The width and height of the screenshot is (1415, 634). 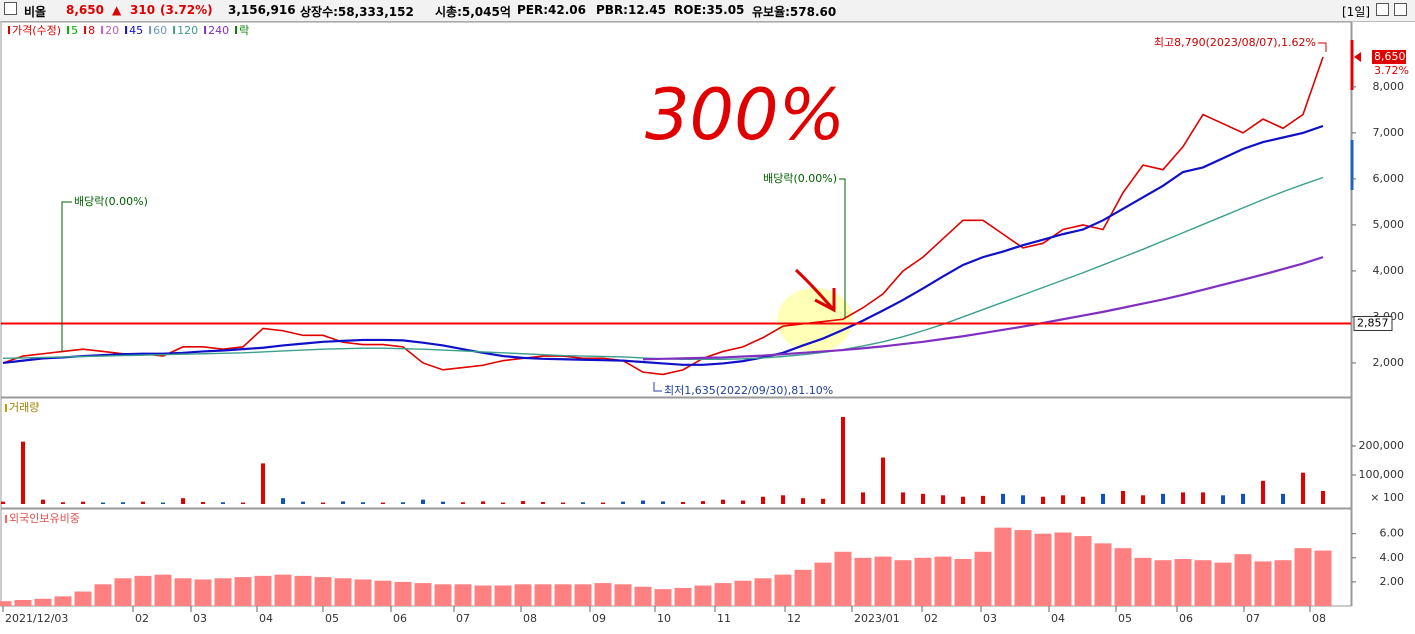 I want to click on x-tick-label: 08, so click(x=530, y=618).